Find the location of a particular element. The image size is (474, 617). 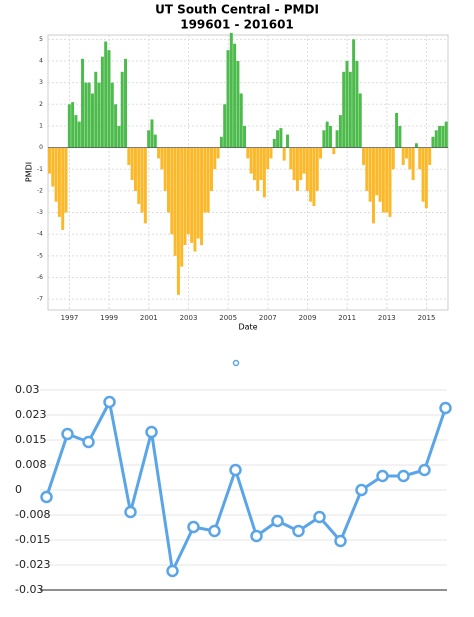

x-tick-label: 2007 is located at coordinates (268, 318).